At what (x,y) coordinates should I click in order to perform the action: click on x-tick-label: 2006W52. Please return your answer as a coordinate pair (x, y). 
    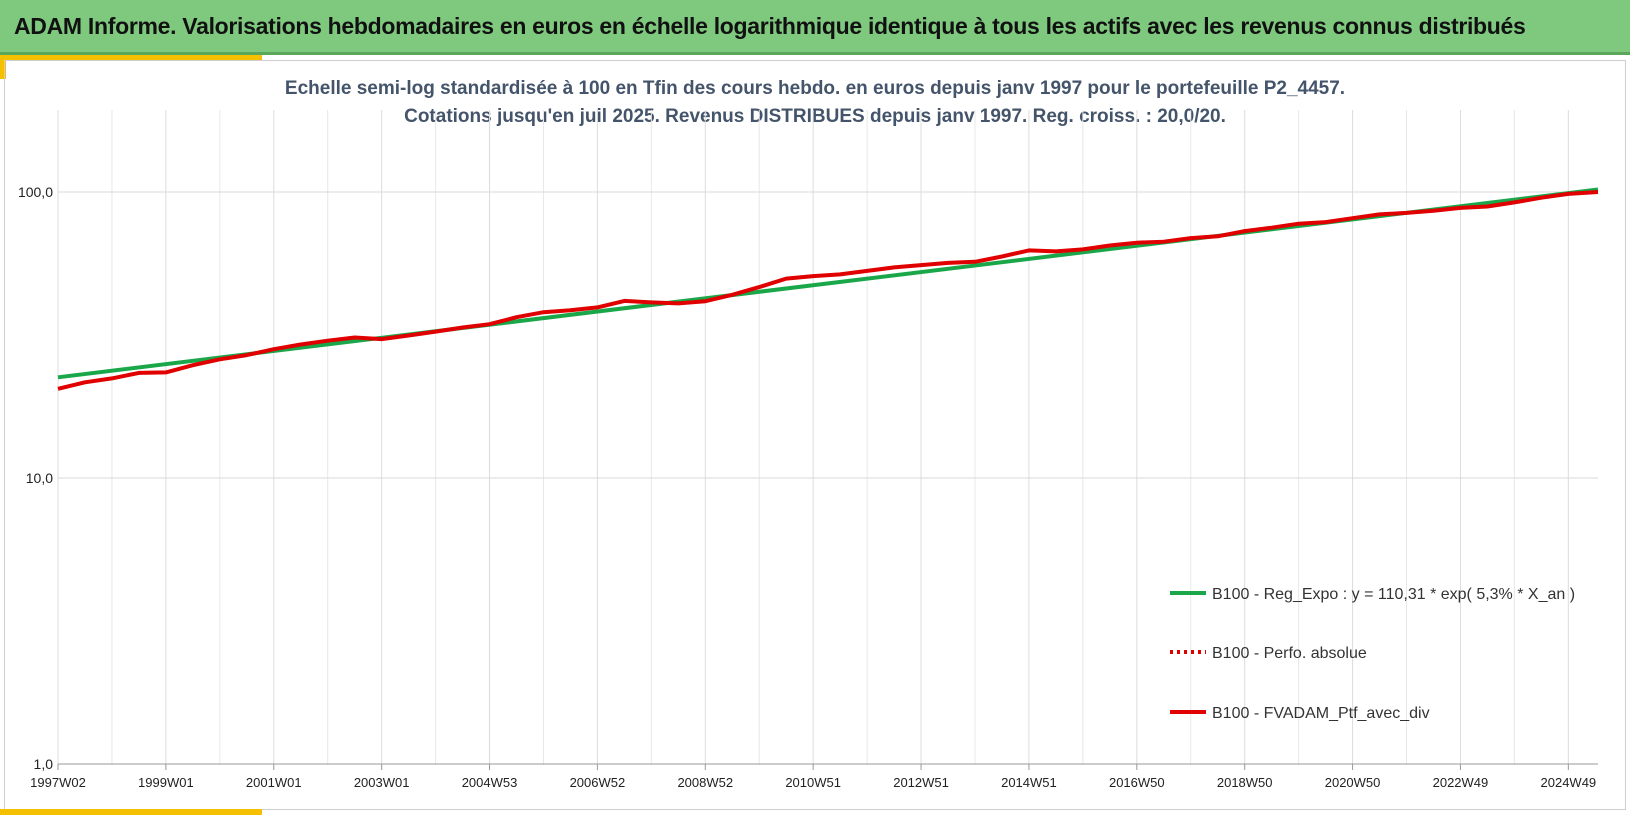
    Looking at the image, I should click on (598, 782).